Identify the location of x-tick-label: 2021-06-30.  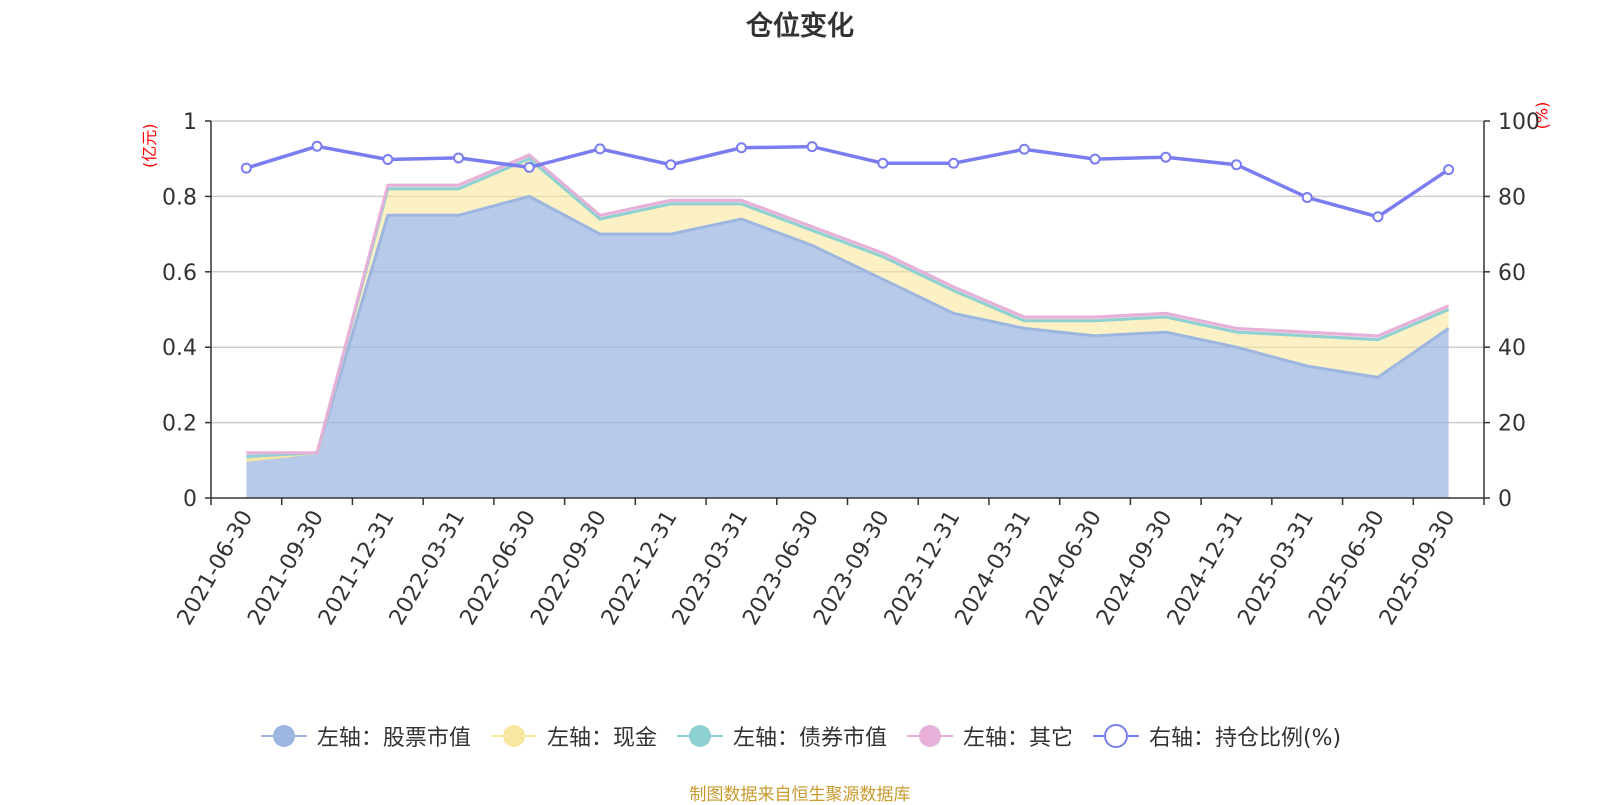
(216, 567).